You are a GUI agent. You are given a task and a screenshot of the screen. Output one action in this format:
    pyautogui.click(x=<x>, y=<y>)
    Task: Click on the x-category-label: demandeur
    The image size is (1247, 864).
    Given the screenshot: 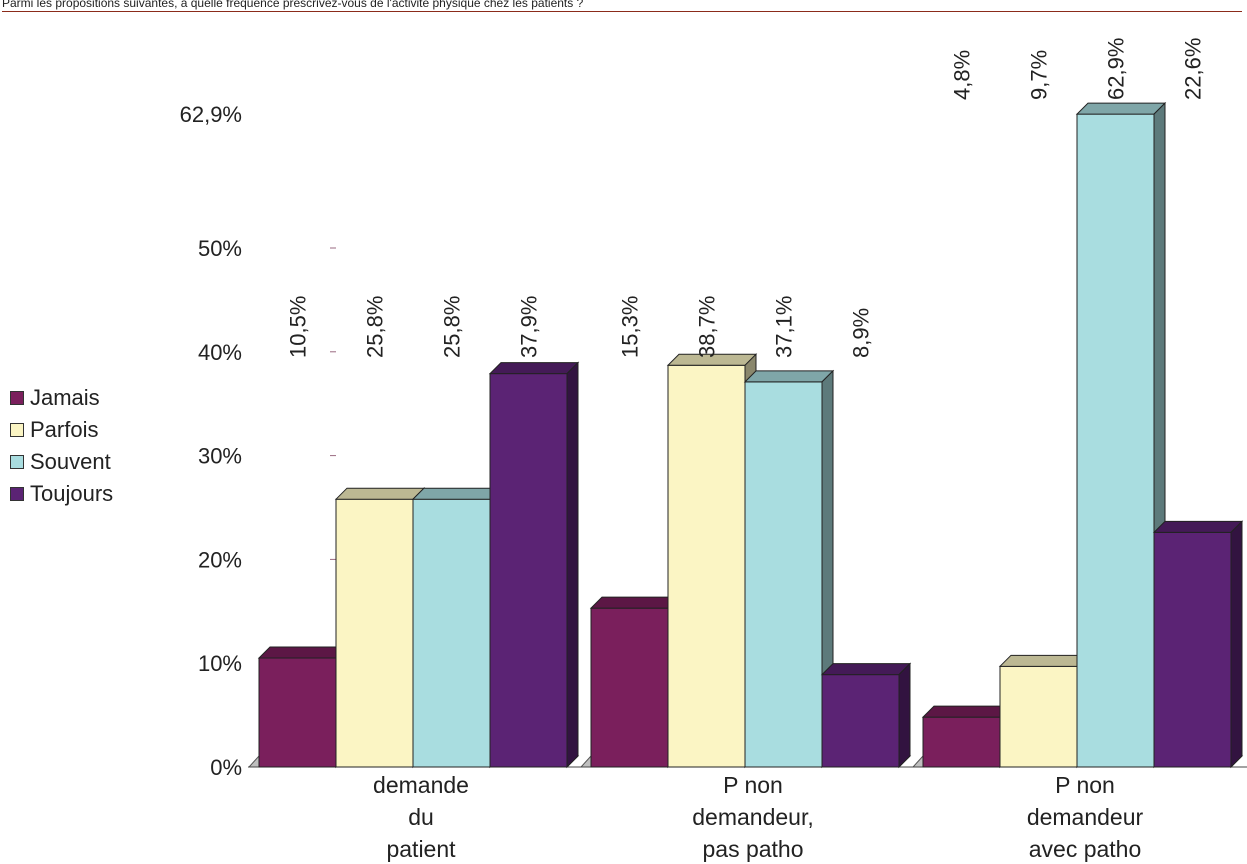 What is the action you would take?
    pyautogui.click(x=1085, y=817)
    